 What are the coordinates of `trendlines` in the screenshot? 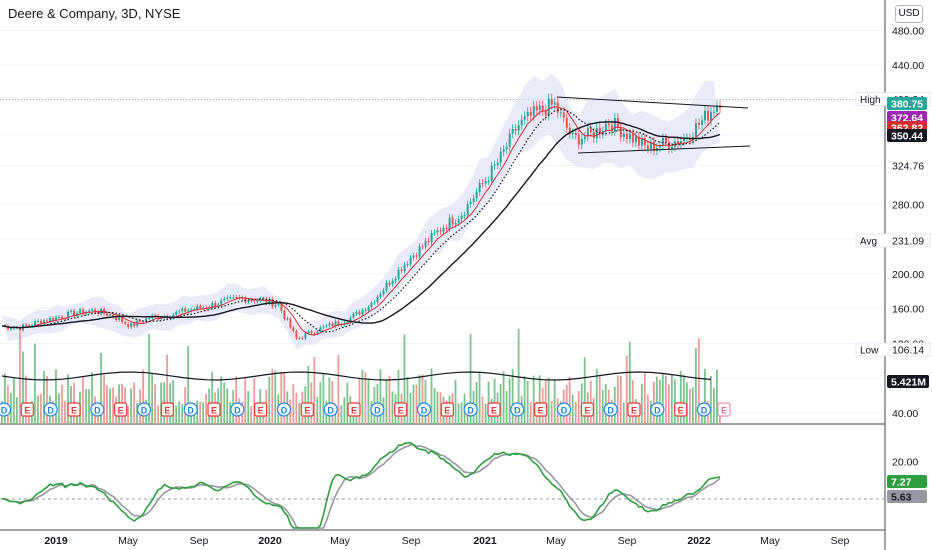 It's located at (653, 125).